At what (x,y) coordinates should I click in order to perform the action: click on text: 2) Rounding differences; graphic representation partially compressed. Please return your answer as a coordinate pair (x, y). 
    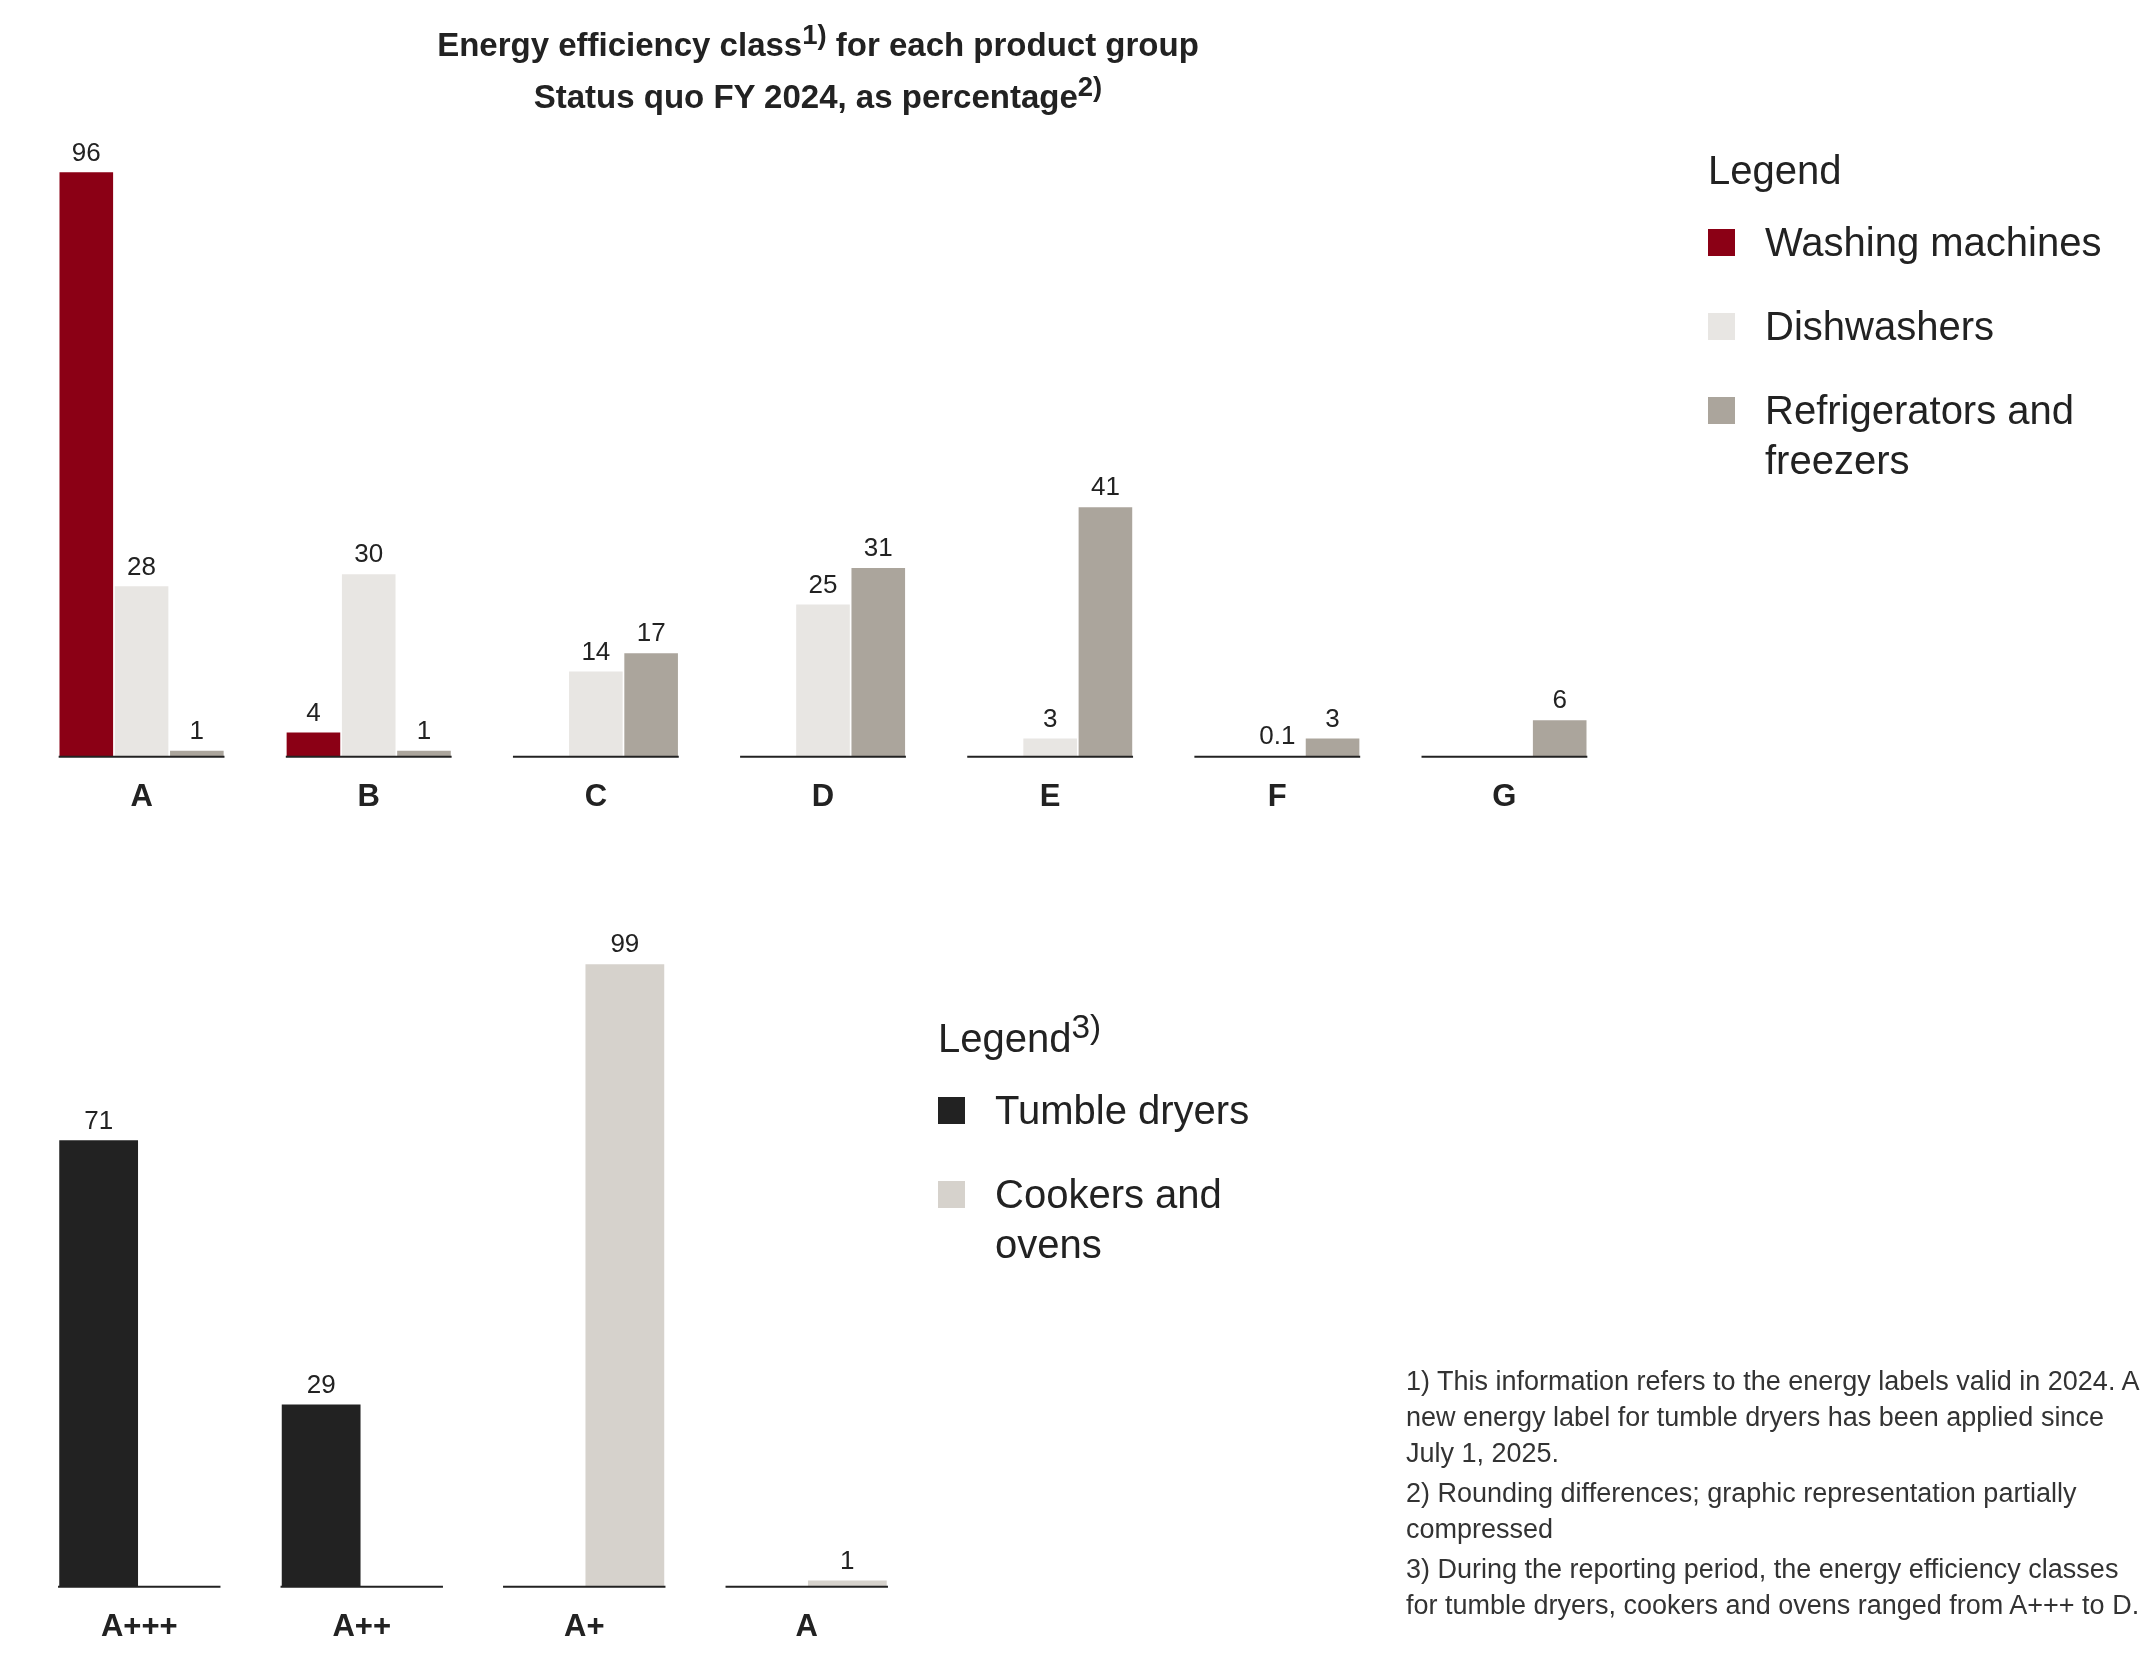
    Looking at the image, I should click on (1742, 1511).